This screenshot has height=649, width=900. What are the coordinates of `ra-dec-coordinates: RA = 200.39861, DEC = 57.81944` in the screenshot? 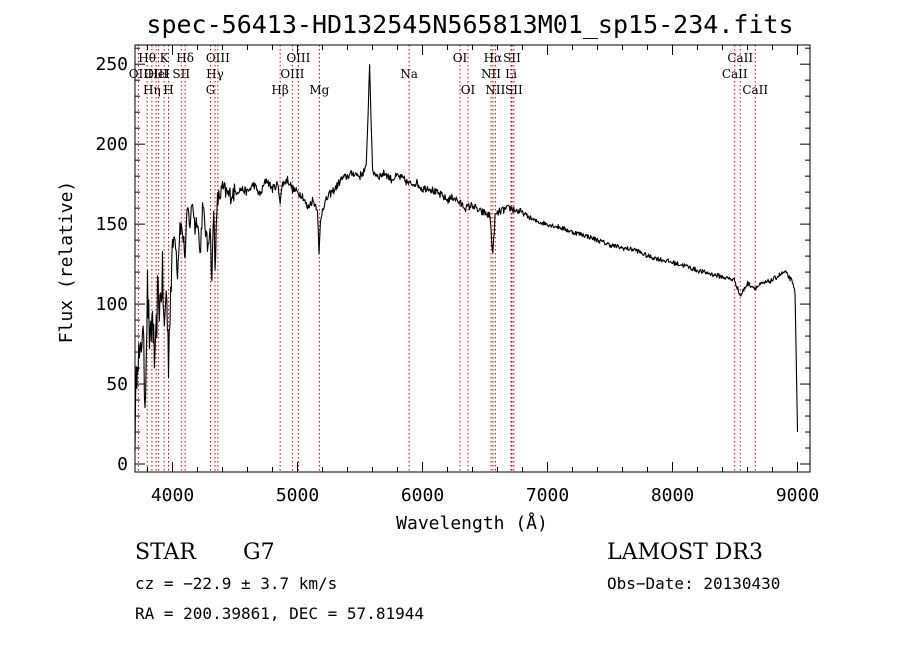 It's located at (279, 613).